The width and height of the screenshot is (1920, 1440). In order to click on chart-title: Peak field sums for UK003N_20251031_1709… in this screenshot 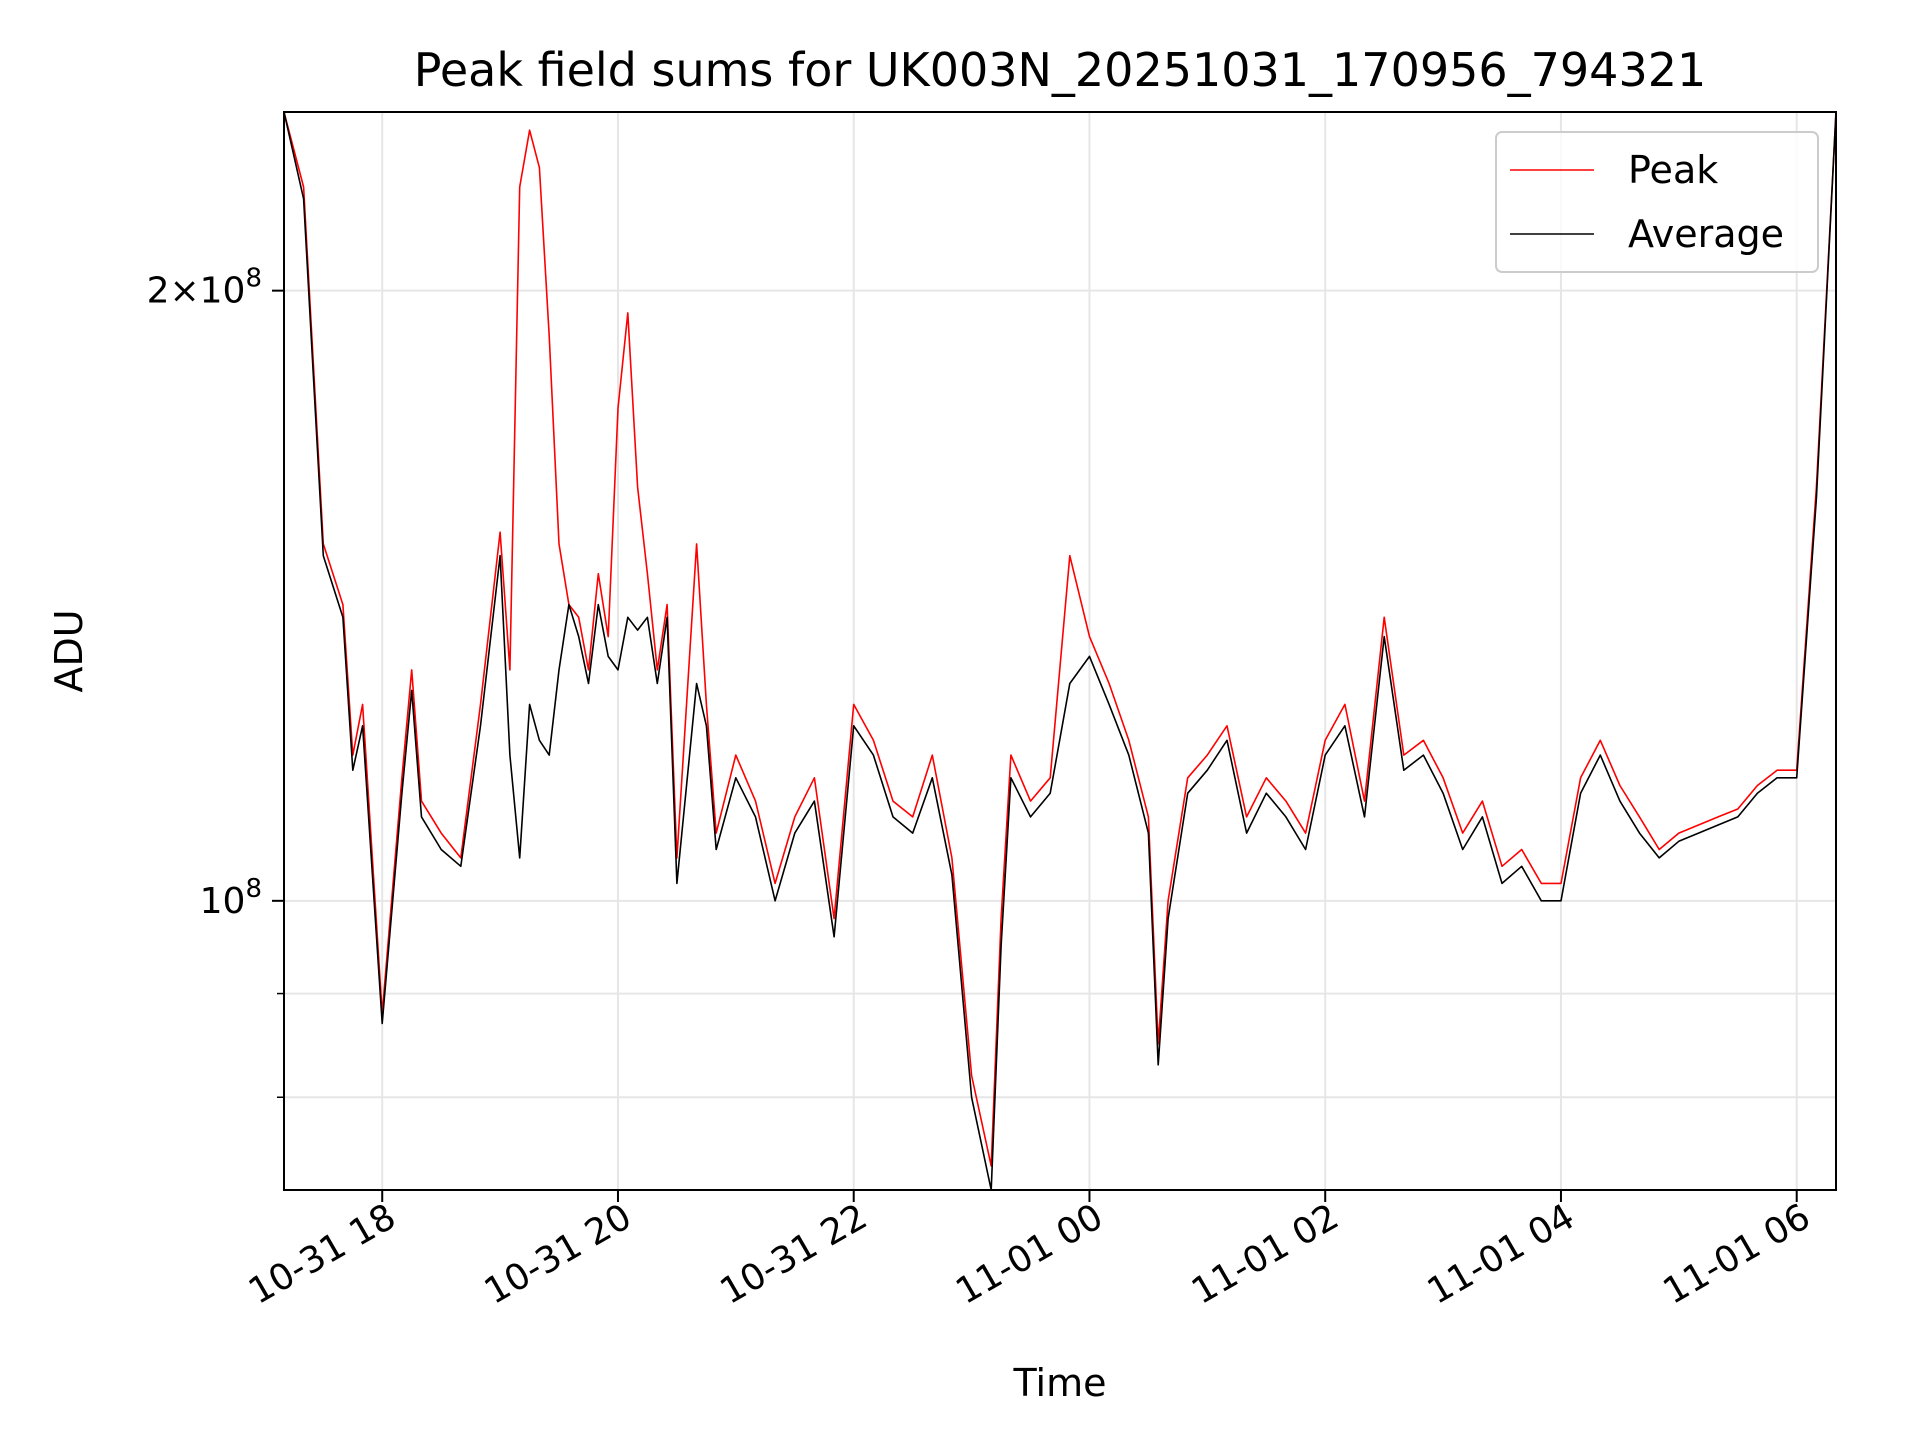, I will do `click(1060, 70)`.